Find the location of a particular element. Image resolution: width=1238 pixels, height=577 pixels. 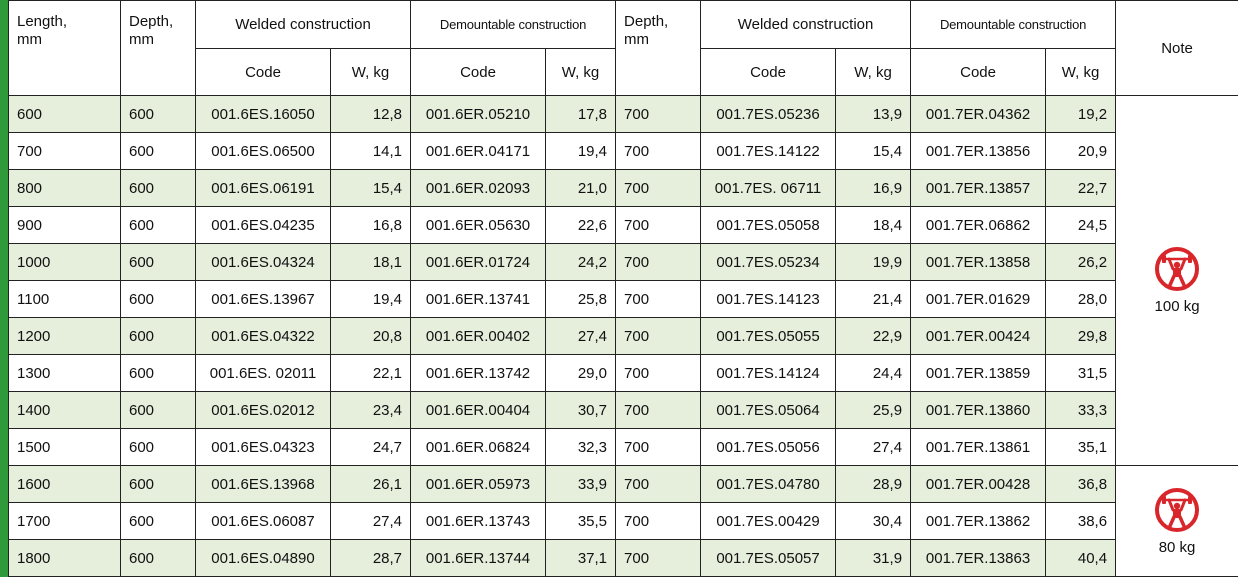

table-cell: 001.6ES.06191 is located at coordinates (263, 188).